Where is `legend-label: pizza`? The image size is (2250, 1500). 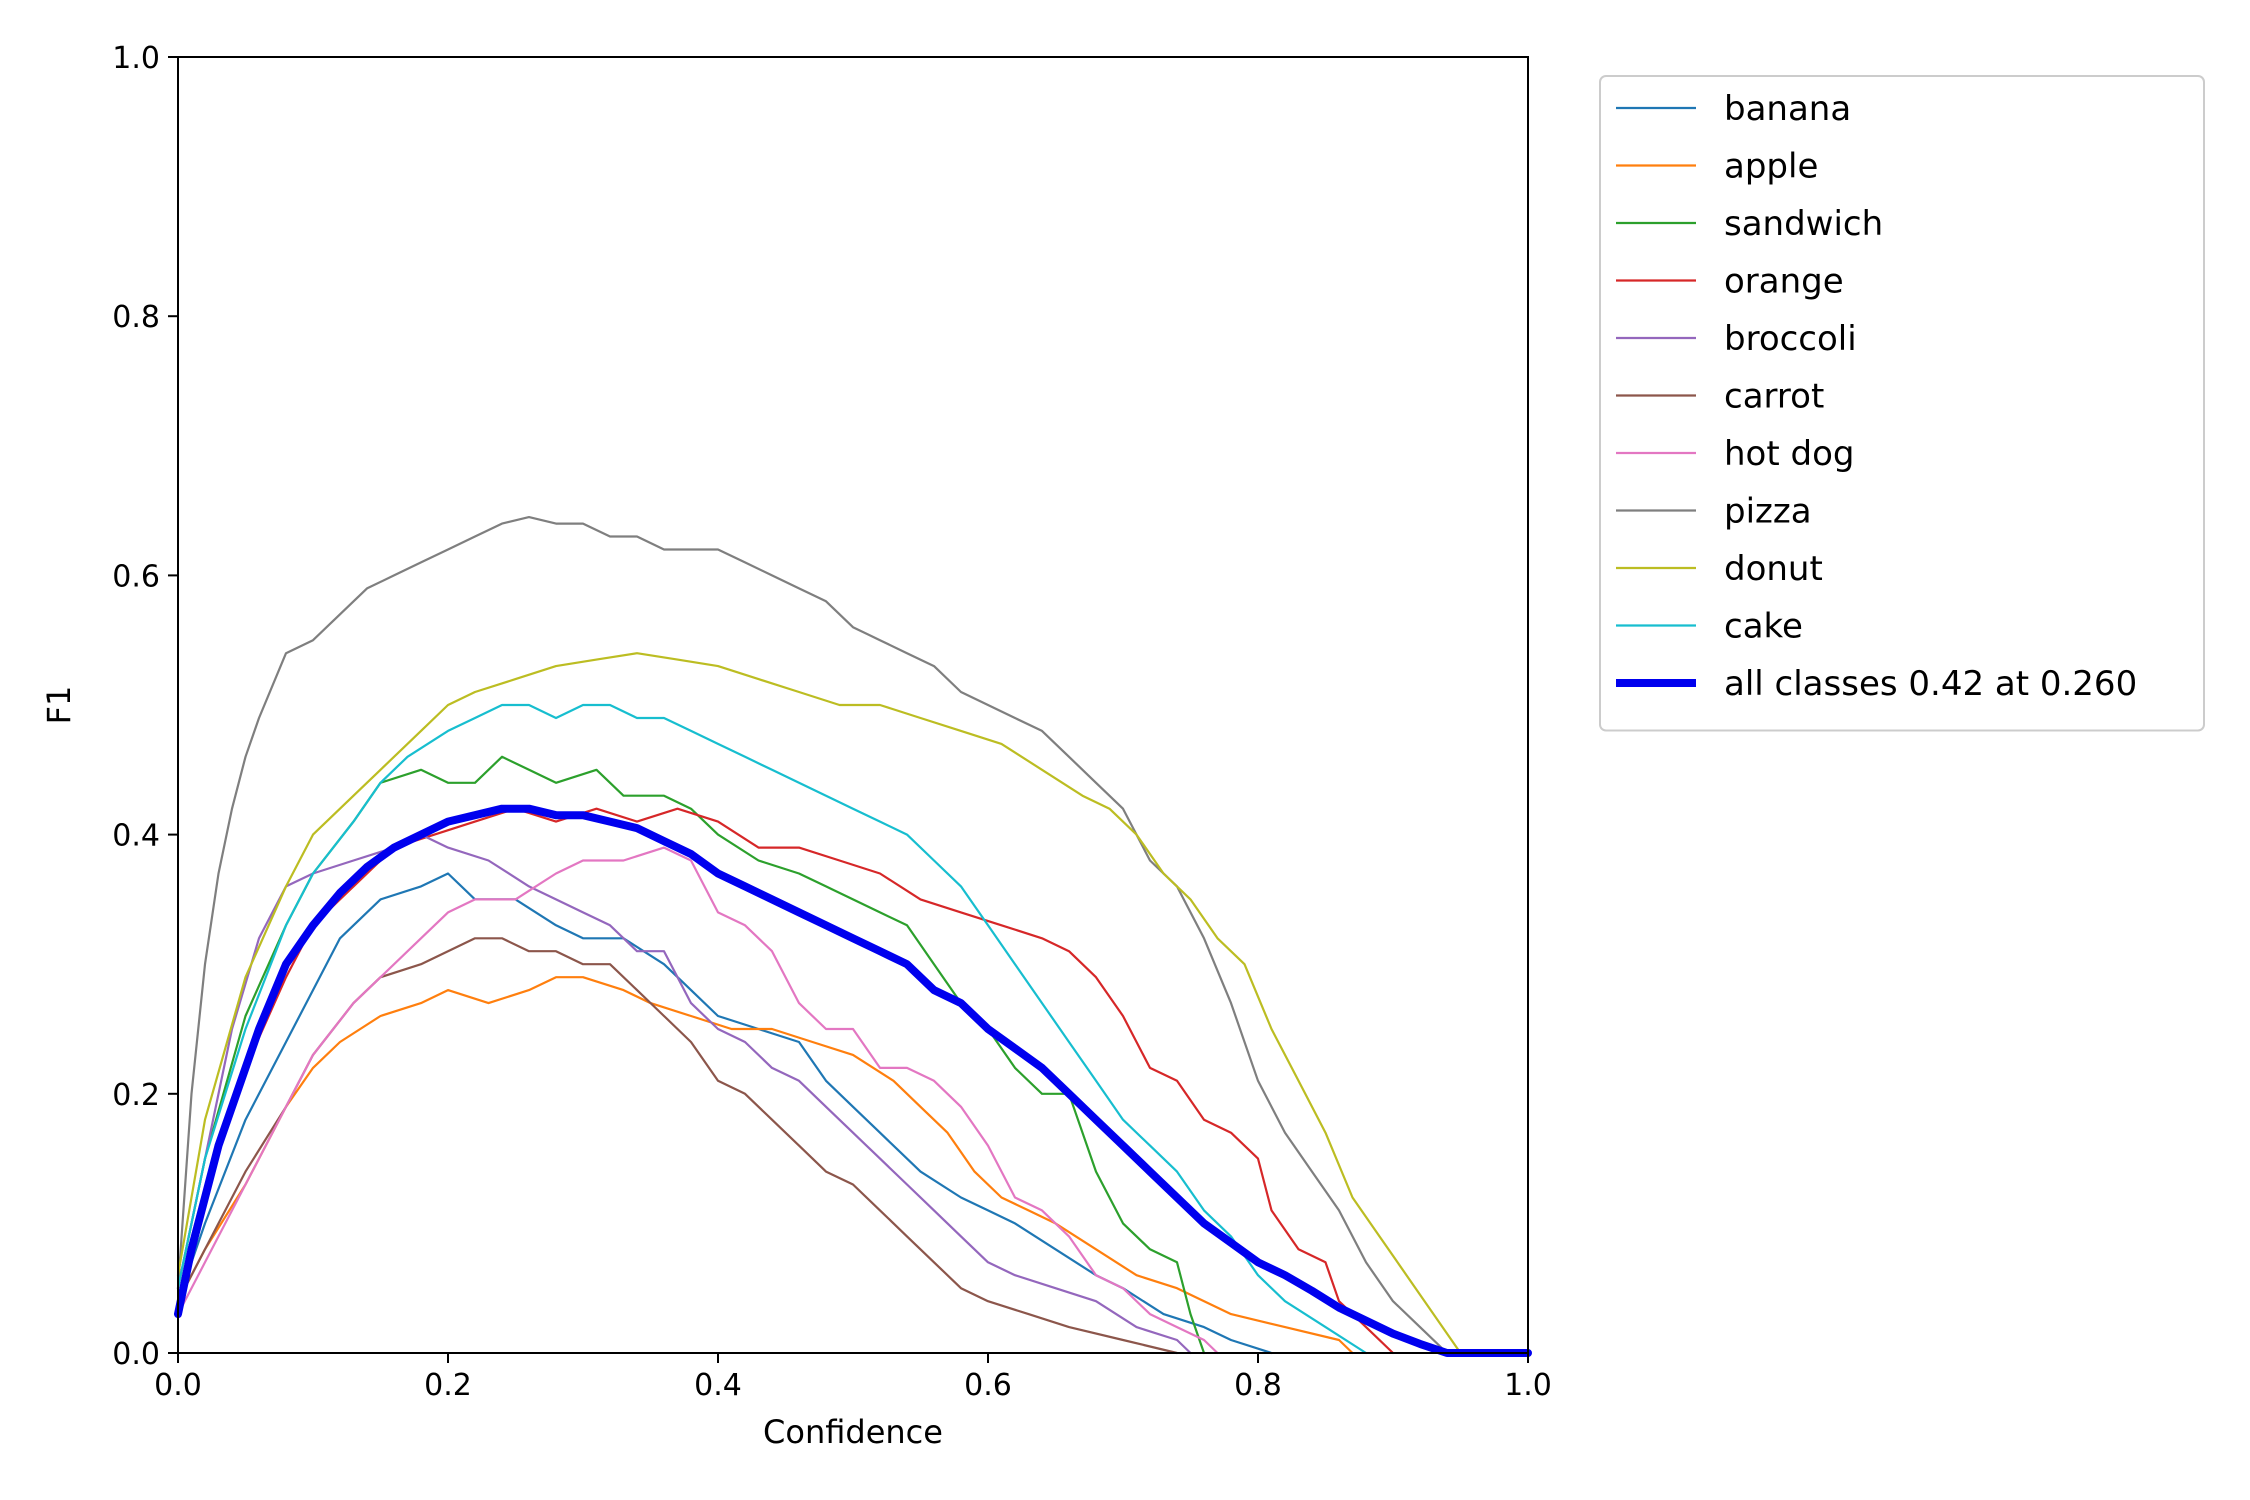 legend-label: pizza is located at coordinates (1768, 512).